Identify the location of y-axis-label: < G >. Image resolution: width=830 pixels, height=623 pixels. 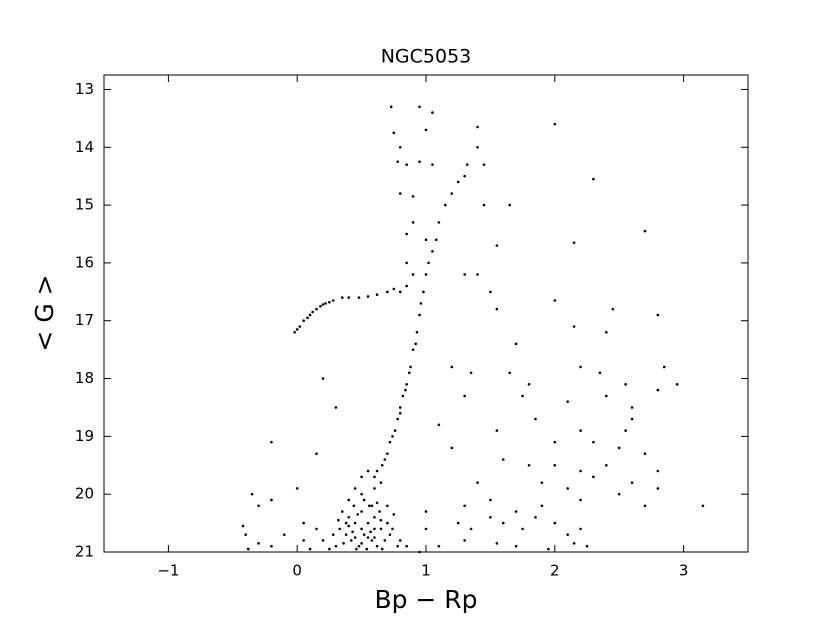
(44, 312).